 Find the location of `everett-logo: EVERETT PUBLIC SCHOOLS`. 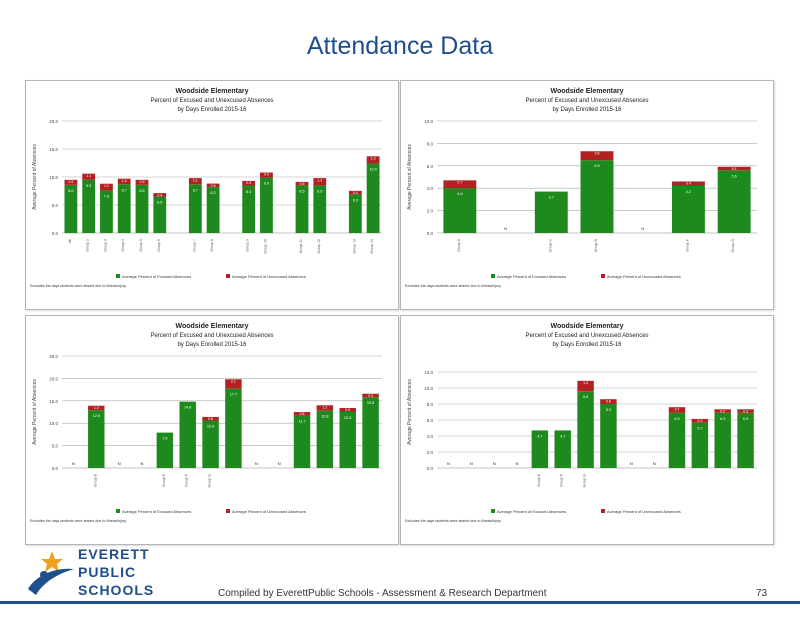

everett-logo: EVERETT PUBLIC SCHOOLS is located at coordinates (97, 573).